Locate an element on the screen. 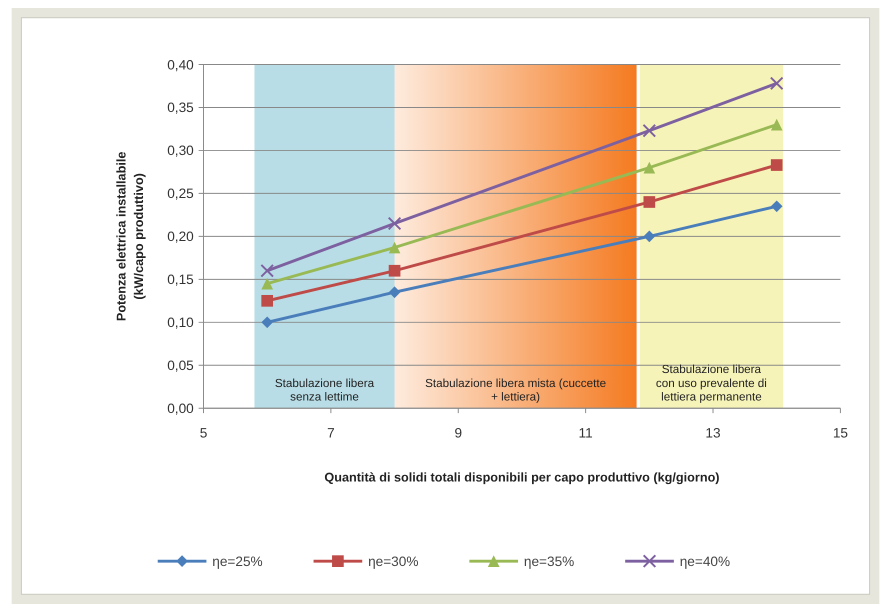 The width and height of the screenshot is (891, 612). legend-label: ηe=30% is located at coordinates (393, 561).